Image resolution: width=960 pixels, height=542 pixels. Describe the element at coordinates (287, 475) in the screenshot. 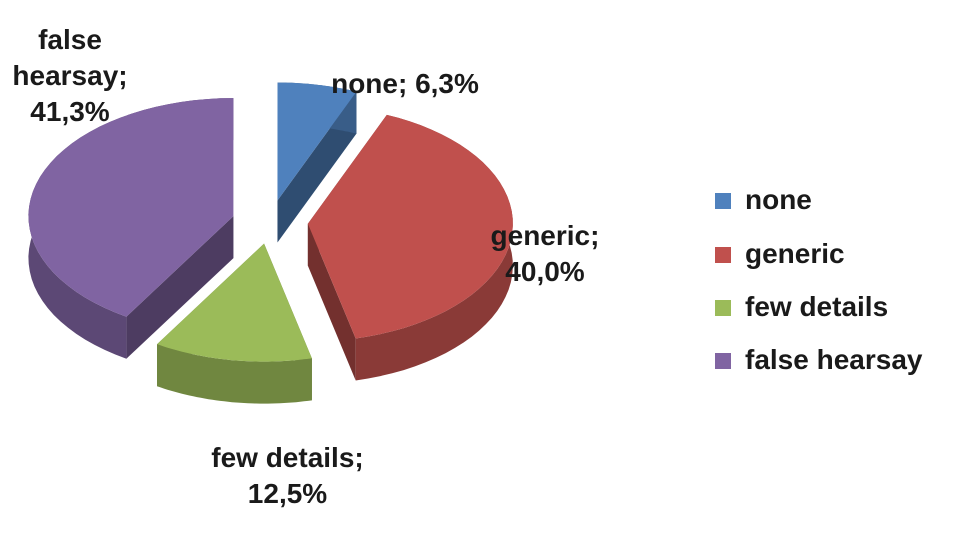

I see `data-label: few details; 12,5%` at that location.